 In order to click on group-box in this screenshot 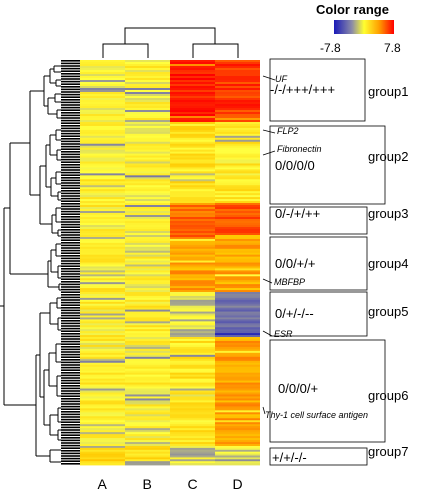, I will do `click(317, 90)`.